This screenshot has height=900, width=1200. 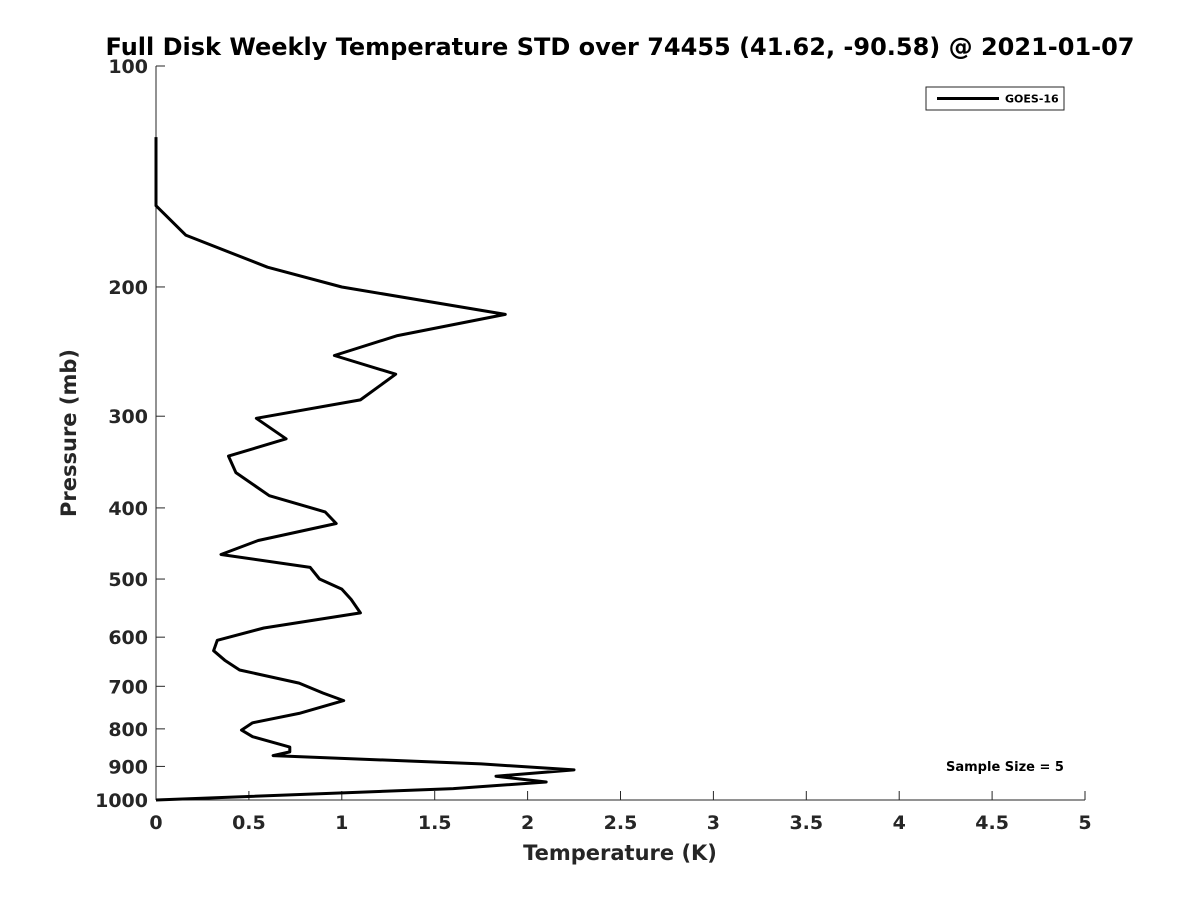 I want to click on x-tick-label: 0, so click(x=155, y=823).